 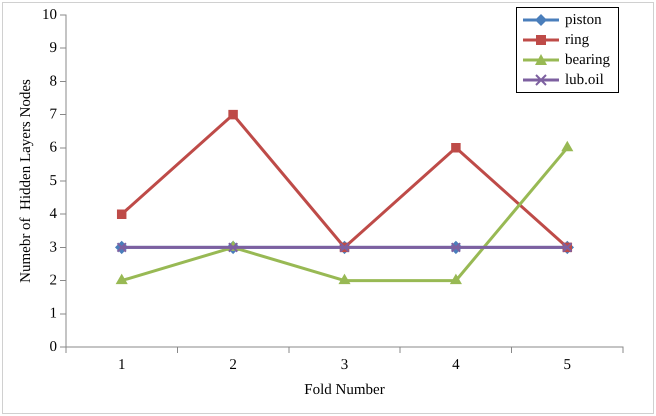 I want to click on legend-label: lub.oil, so click(x=584, y=80).